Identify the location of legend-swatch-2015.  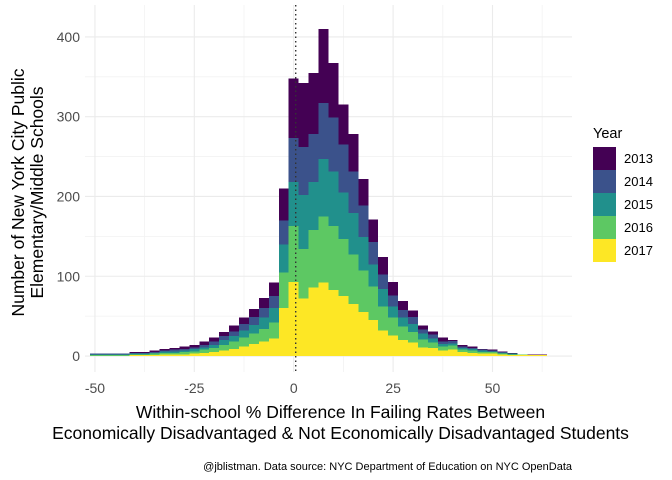
(604, 204).